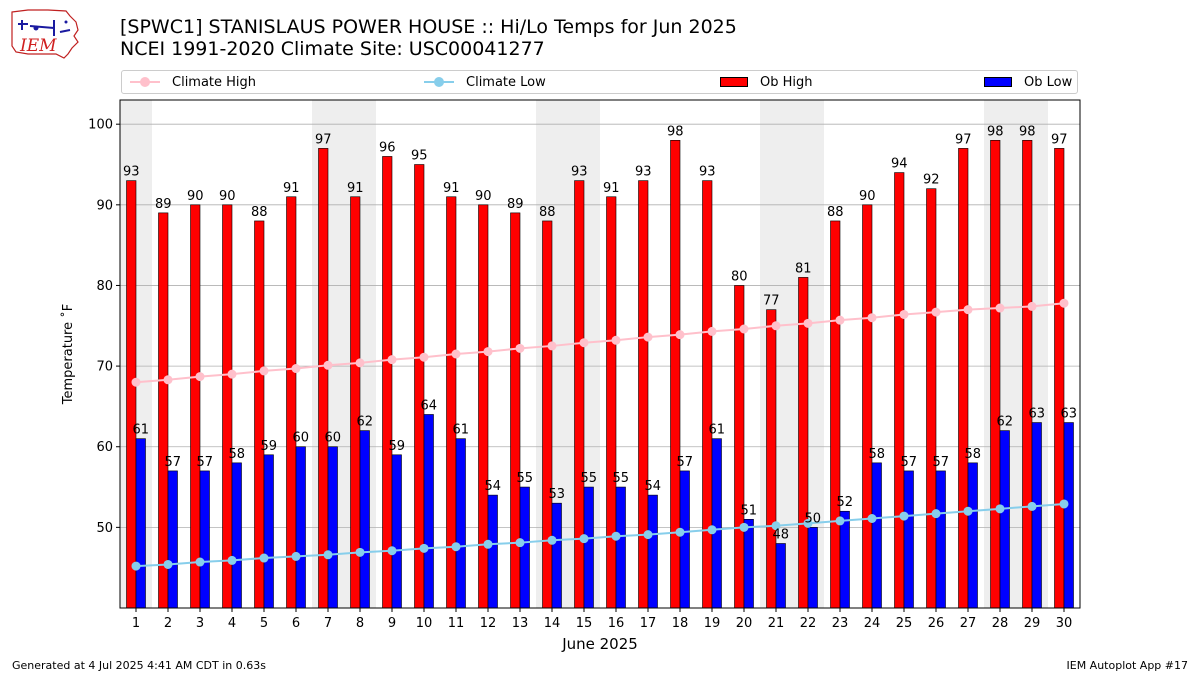  What do you see at coordinates (931, 180) in the screenshot?
I see `ob-high-label: 92` at bounding box center [931, 180].